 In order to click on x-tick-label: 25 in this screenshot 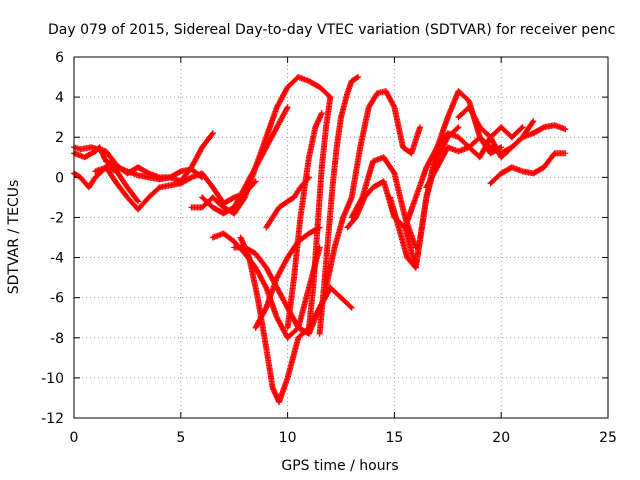, I will do `click(608, 438)`.